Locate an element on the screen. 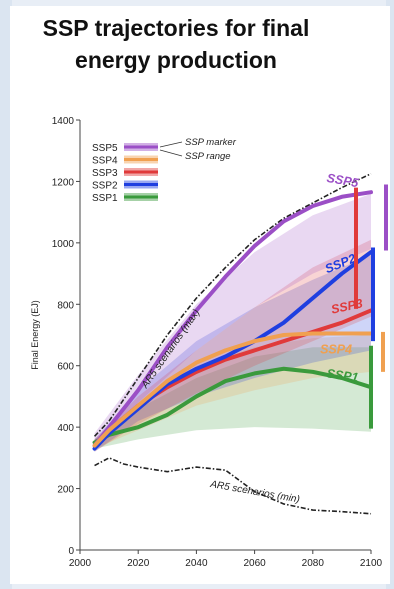 This screenshot has height=589, width=394. y-tick-label: 0 is located at coordinates (71, 551).